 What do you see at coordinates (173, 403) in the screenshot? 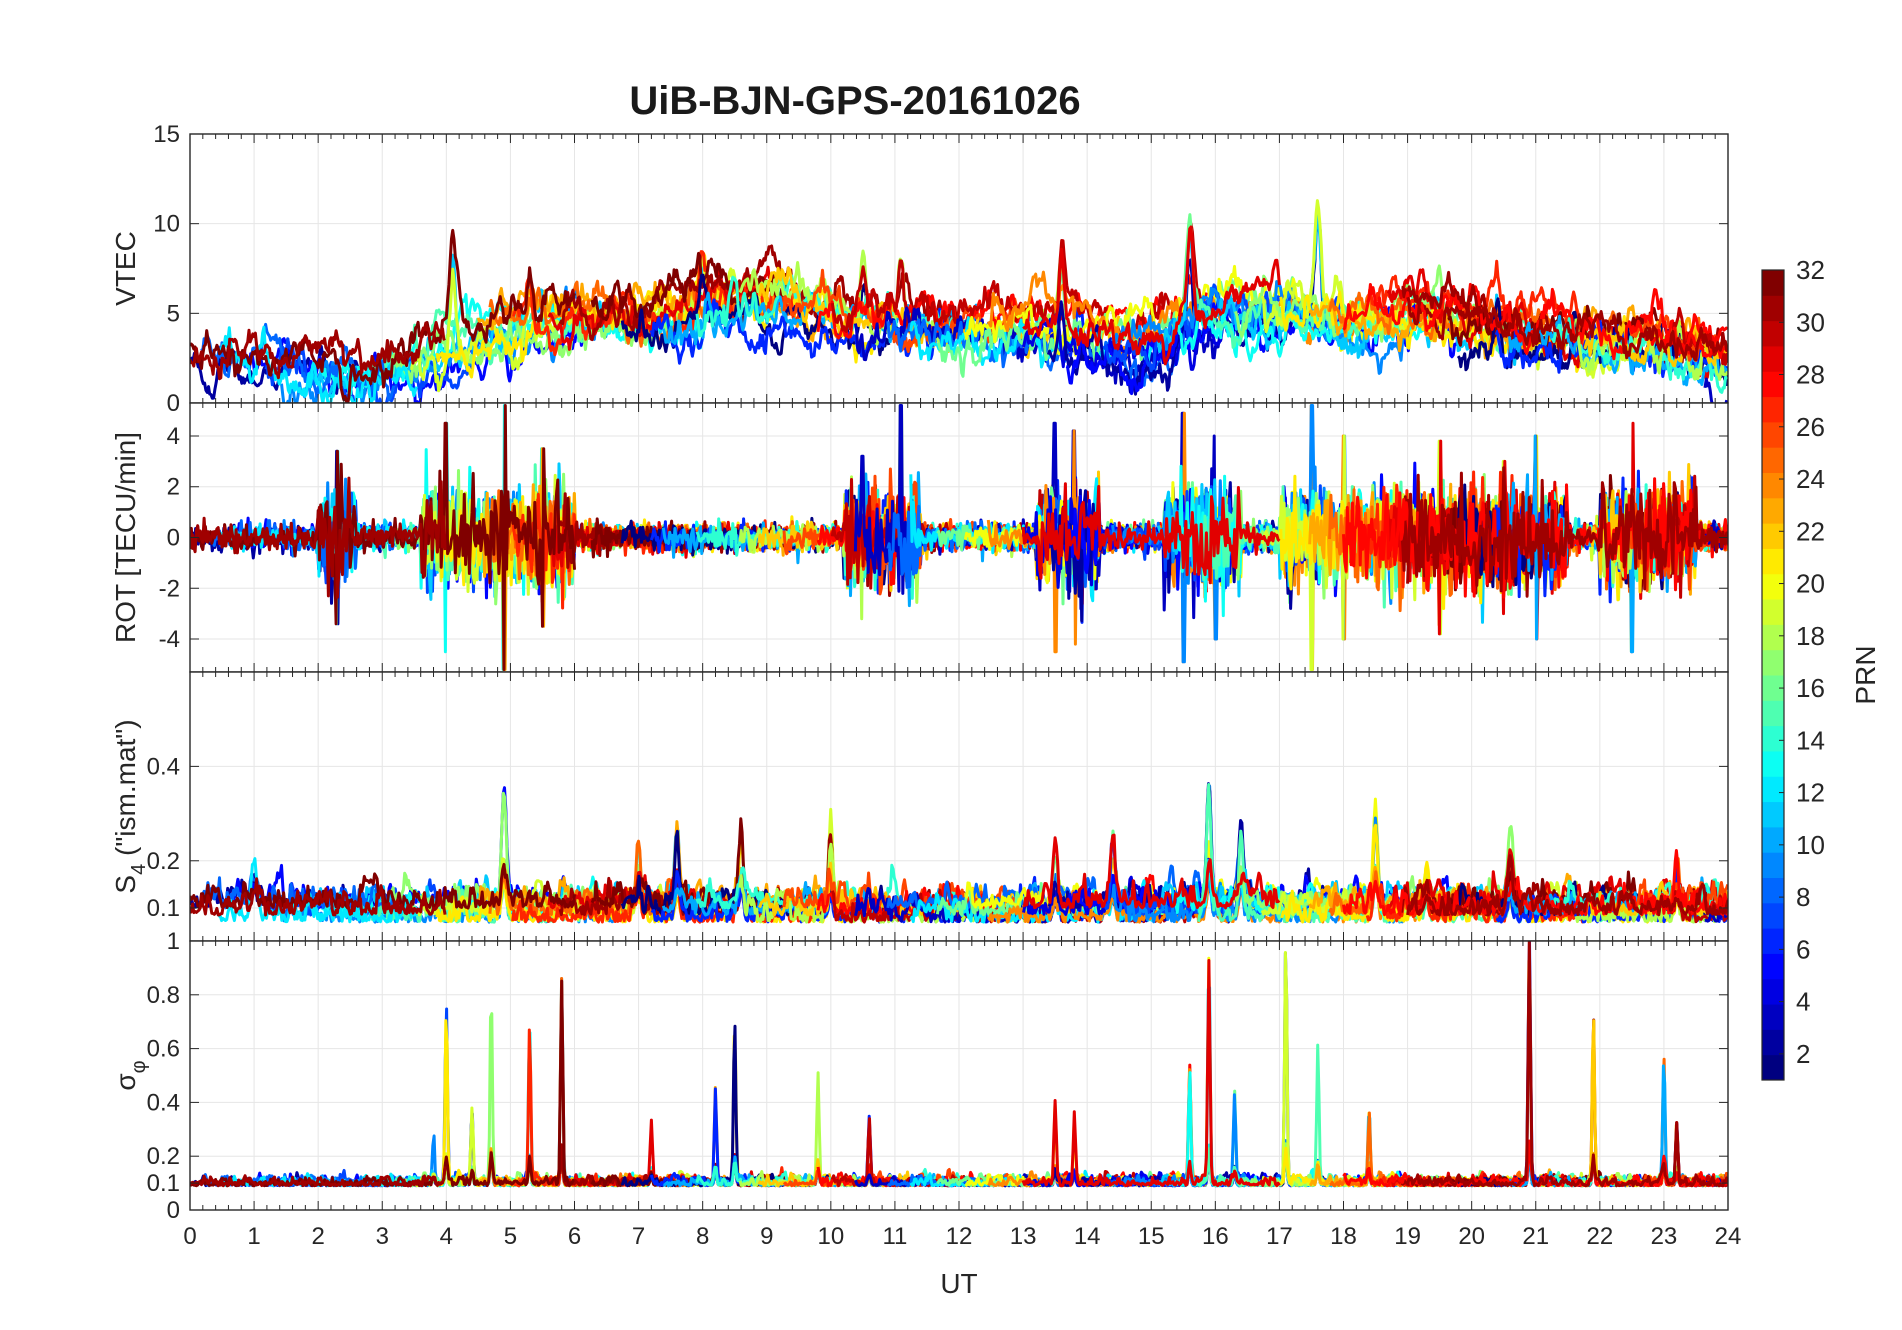
I see `y-tick-label-vtec: 0` at bounding box center [173, 403].